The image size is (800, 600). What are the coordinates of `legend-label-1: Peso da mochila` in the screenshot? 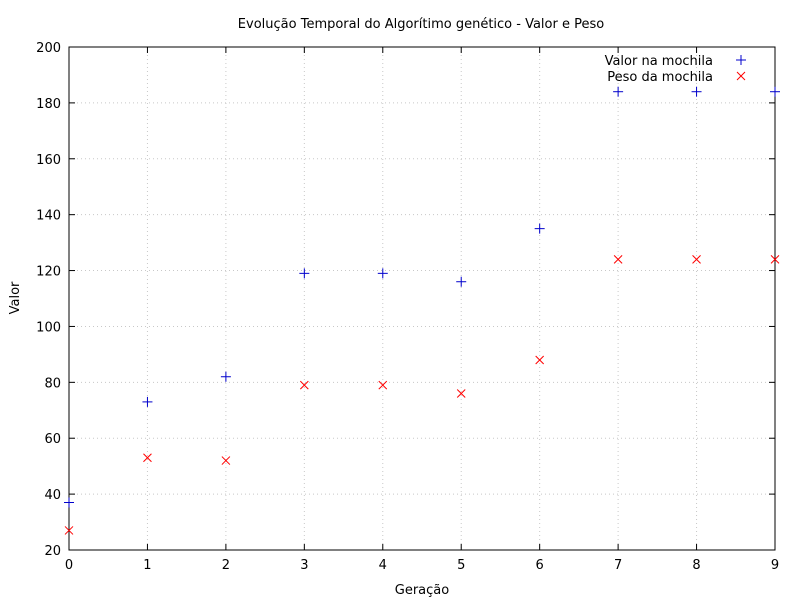 It's located at (660, 77).